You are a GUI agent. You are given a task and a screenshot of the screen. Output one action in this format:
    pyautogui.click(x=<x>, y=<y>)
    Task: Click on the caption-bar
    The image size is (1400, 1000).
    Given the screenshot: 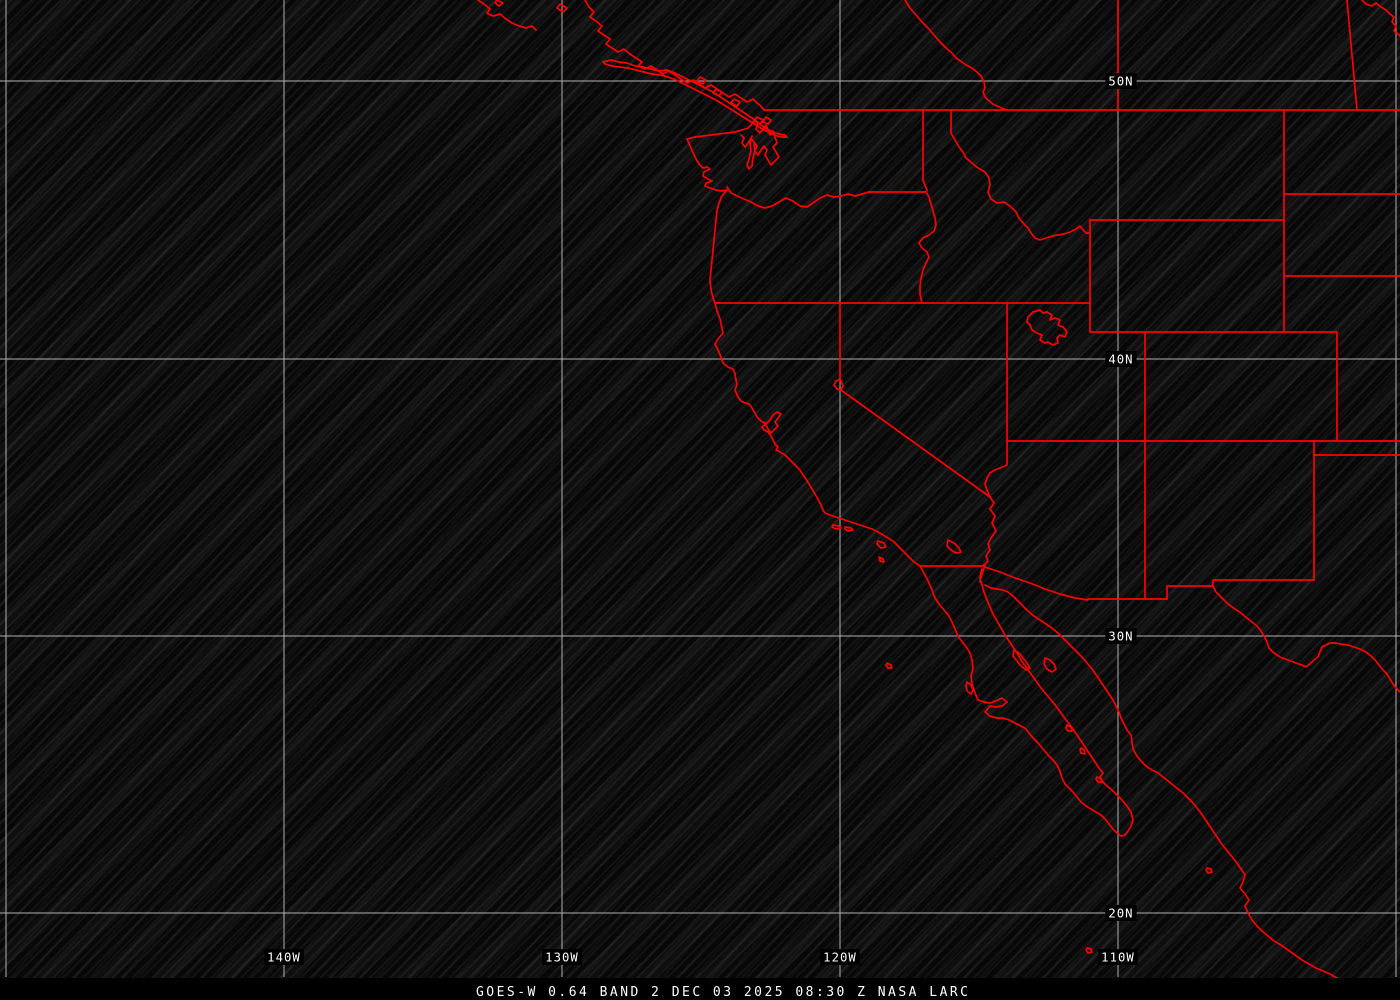 What is the action you would take?
    pyautogui.click(x=700, y=989)
    